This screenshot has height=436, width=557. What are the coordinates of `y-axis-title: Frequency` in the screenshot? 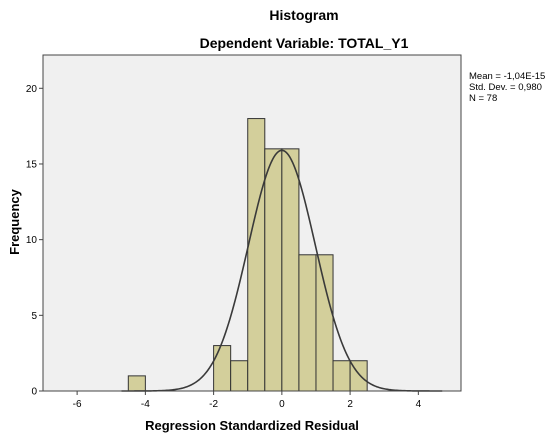 It's located at (14, 221).